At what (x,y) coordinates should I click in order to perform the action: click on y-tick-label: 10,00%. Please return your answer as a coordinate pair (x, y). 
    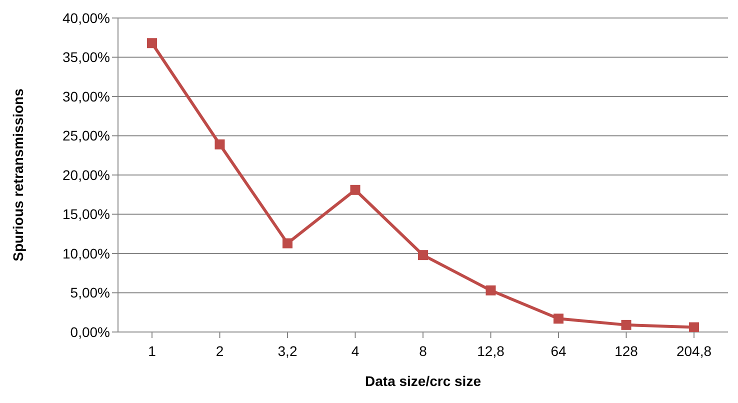
    Looking at the image, I should click on (86, 253).